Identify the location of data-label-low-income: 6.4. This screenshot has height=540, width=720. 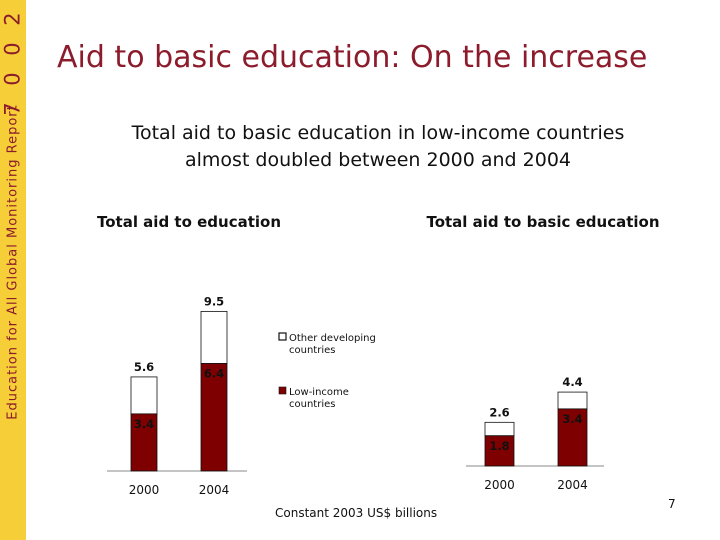
(214, 373).